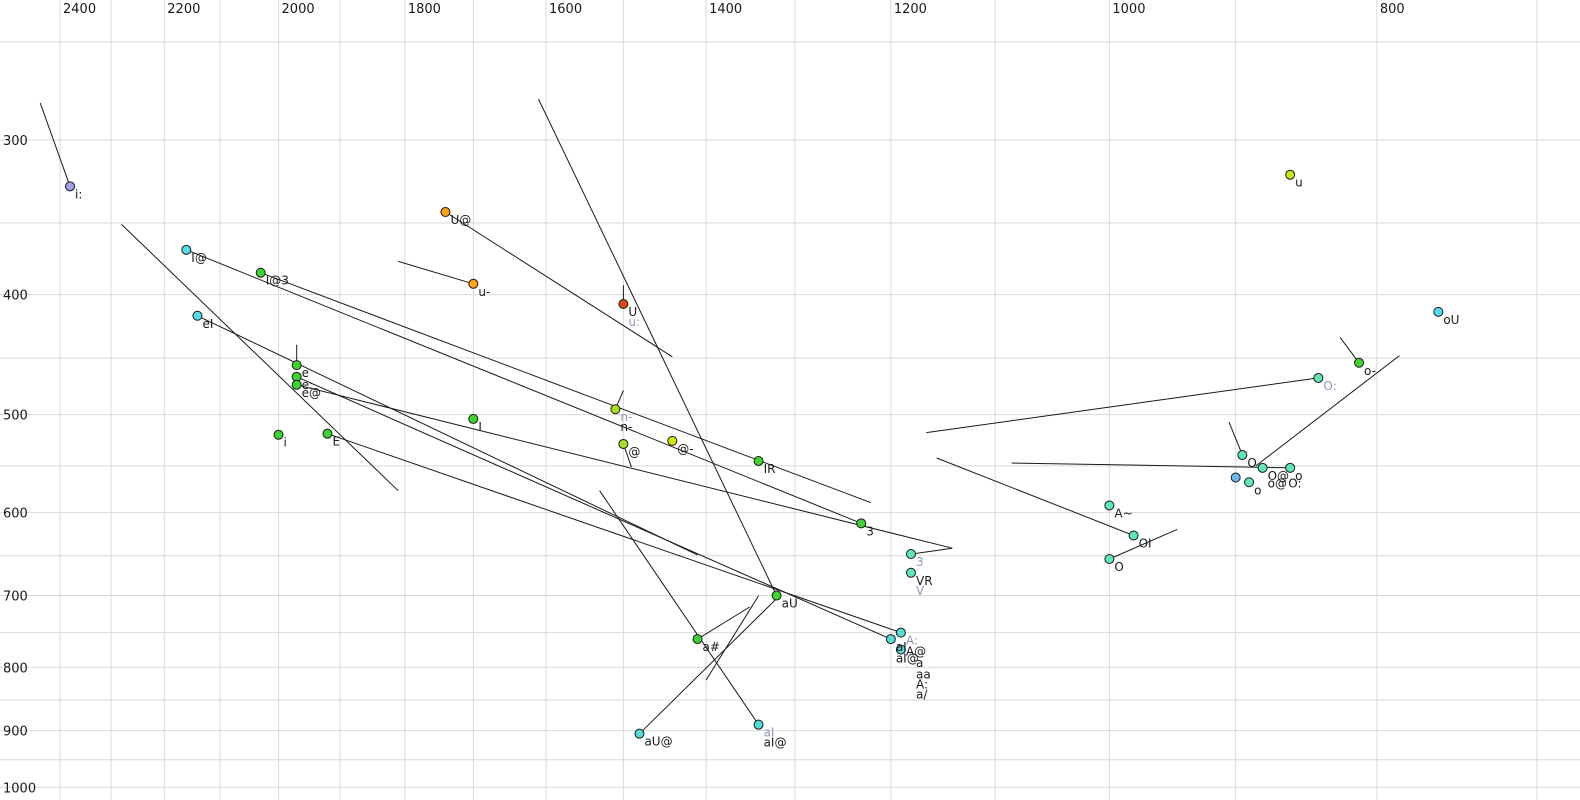 The width and height of the screenshot is (1580, 800). Describe the element at coordinates (711, 647) in the screenshot. I see `vowel-label: a#` at that location.